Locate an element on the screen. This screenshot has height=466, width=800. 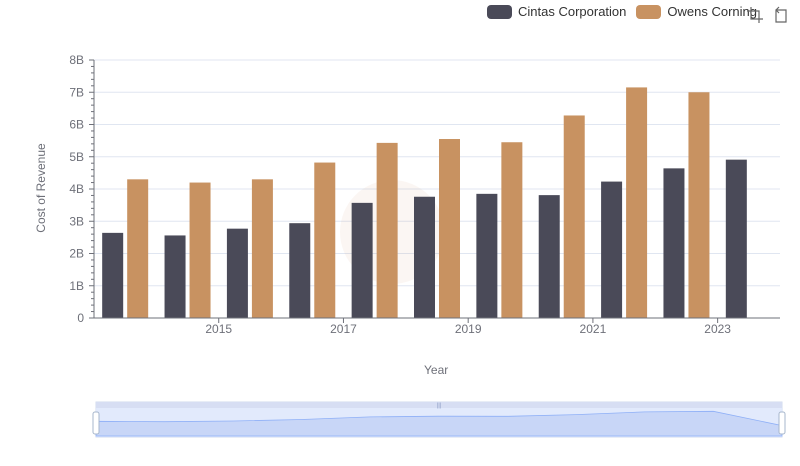
y-axis-title: Cost of Revenue is located at coordinates (41, 188).